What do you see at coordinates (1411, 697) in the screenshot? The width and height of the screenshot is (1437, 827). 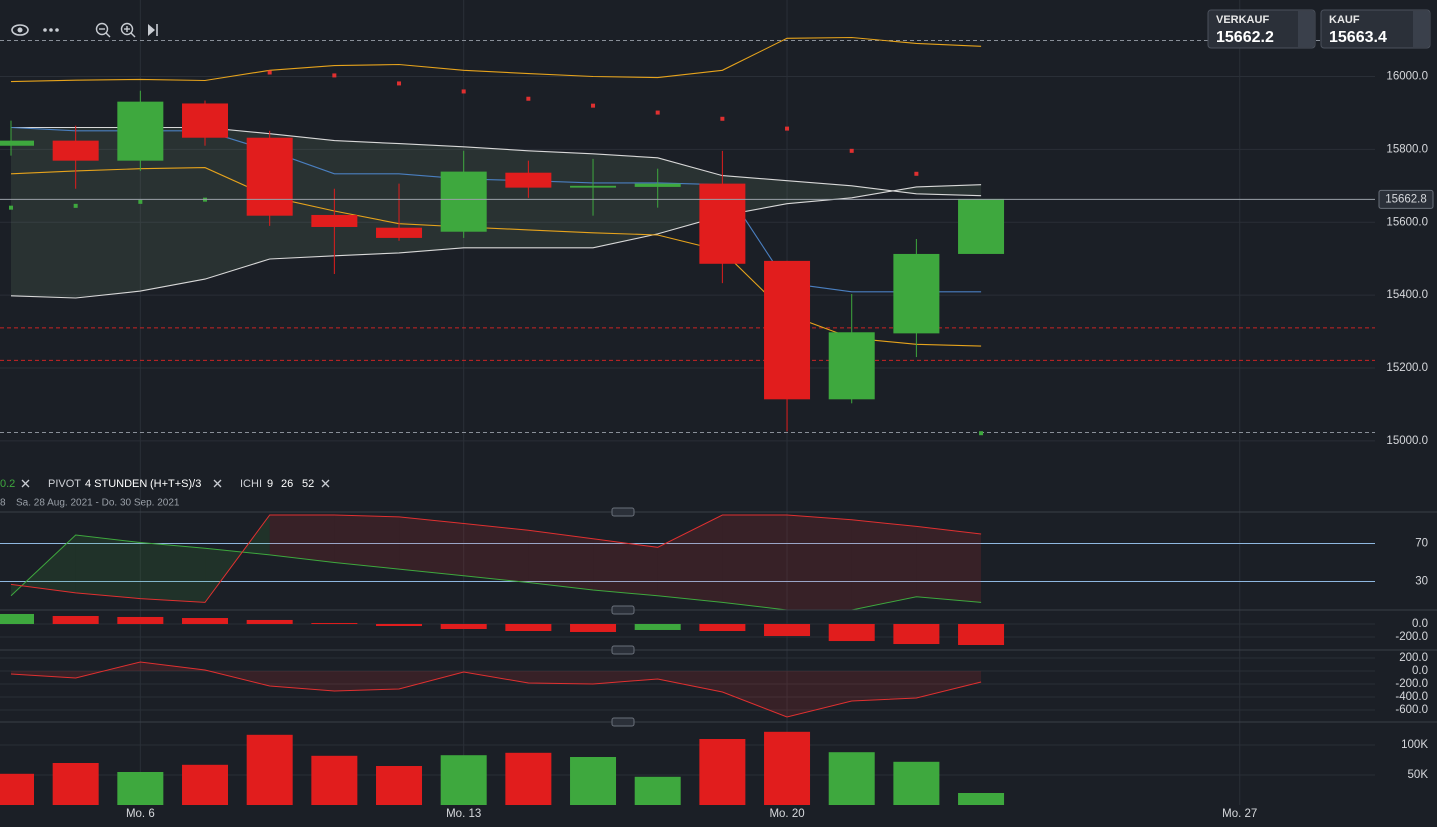 I see `y-tick-label: -400.0` at bounding box center [1411, 697].